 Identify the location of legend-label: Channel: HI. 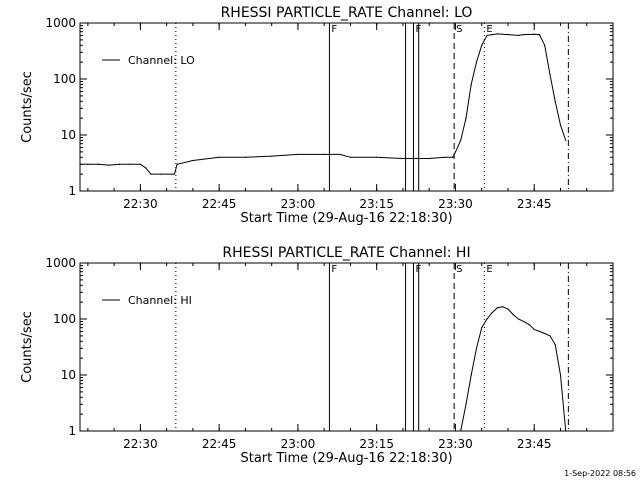
(160, 300).